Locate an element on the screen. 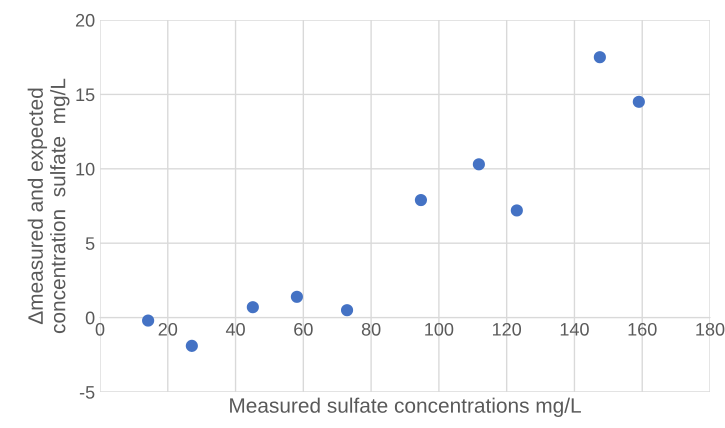 This screenshot has width=725, height=428. x-tick-label: 160 is located at coordinates (642, 329).